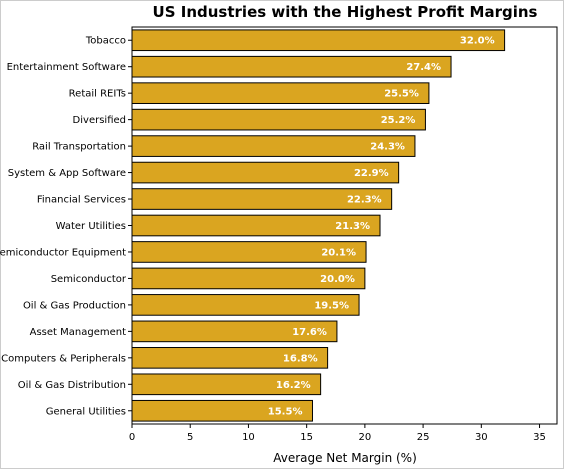 The width and height of the screenshot is (564, 469). I want to click on x-tick-label: 25, so click(423, 437).